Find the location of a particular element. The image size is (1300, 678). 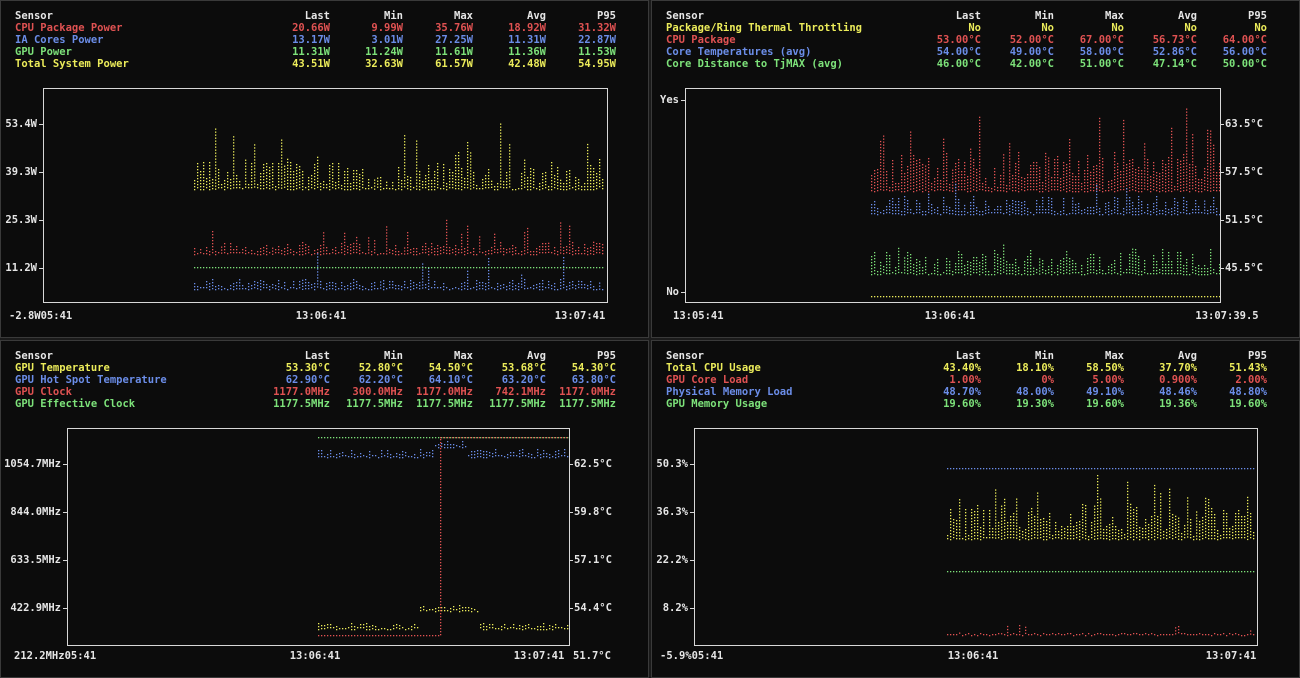

sensor-p95: 22.87W is located at coordinates (597, 40).